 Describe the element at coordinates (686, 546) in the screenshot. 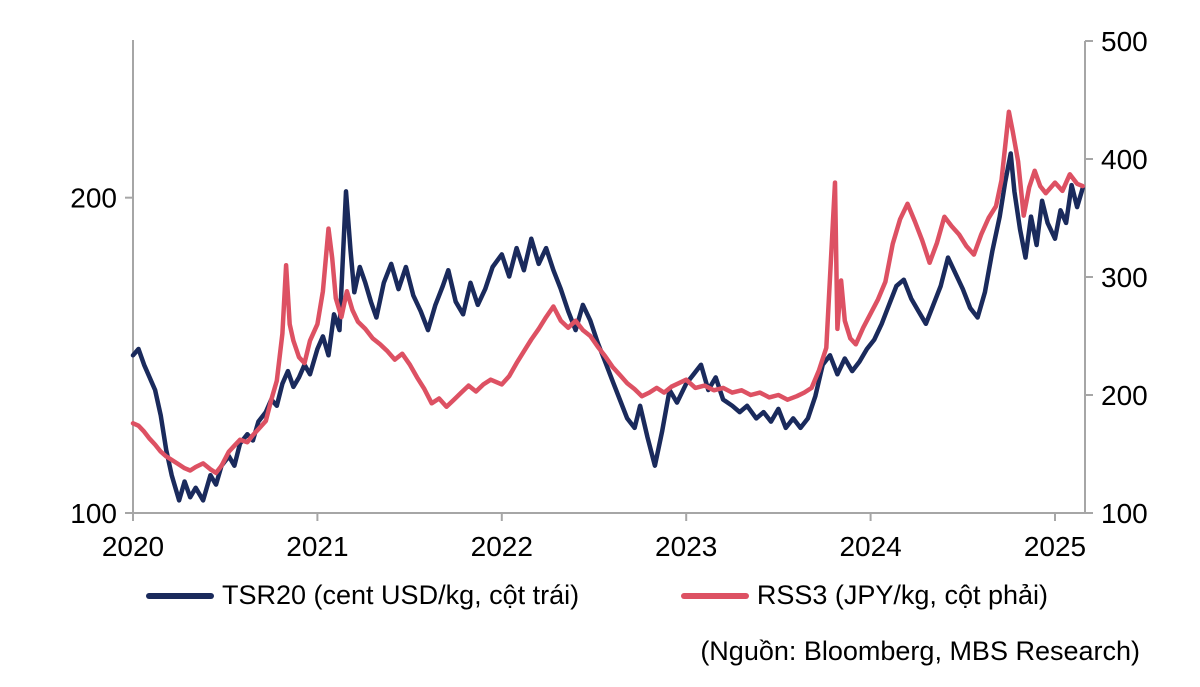

I see `x-tick-label: 2023` at that location.